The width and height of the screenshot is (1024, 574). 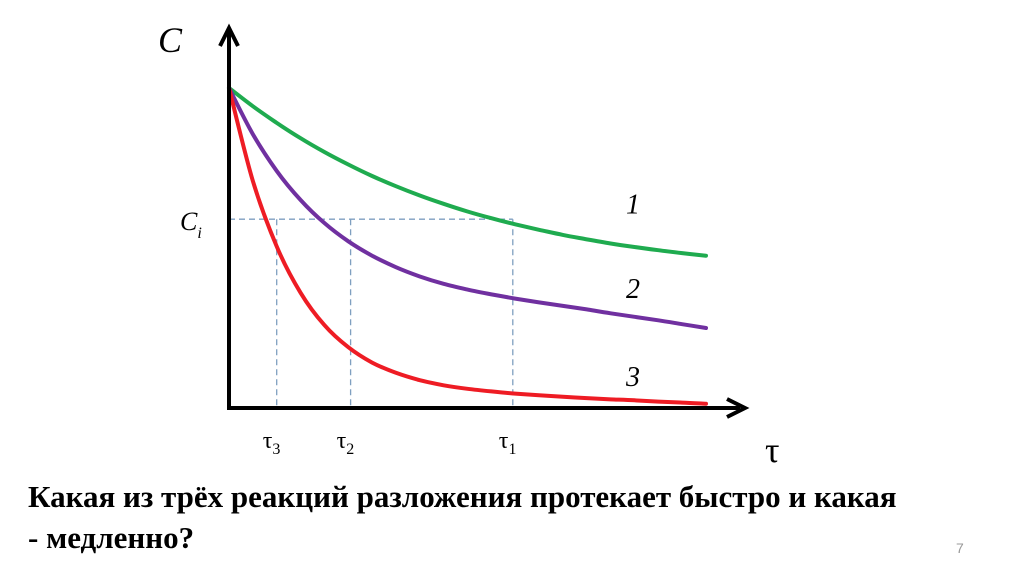 I want to click on x-axis-arrow, so click(x=738, y=408).